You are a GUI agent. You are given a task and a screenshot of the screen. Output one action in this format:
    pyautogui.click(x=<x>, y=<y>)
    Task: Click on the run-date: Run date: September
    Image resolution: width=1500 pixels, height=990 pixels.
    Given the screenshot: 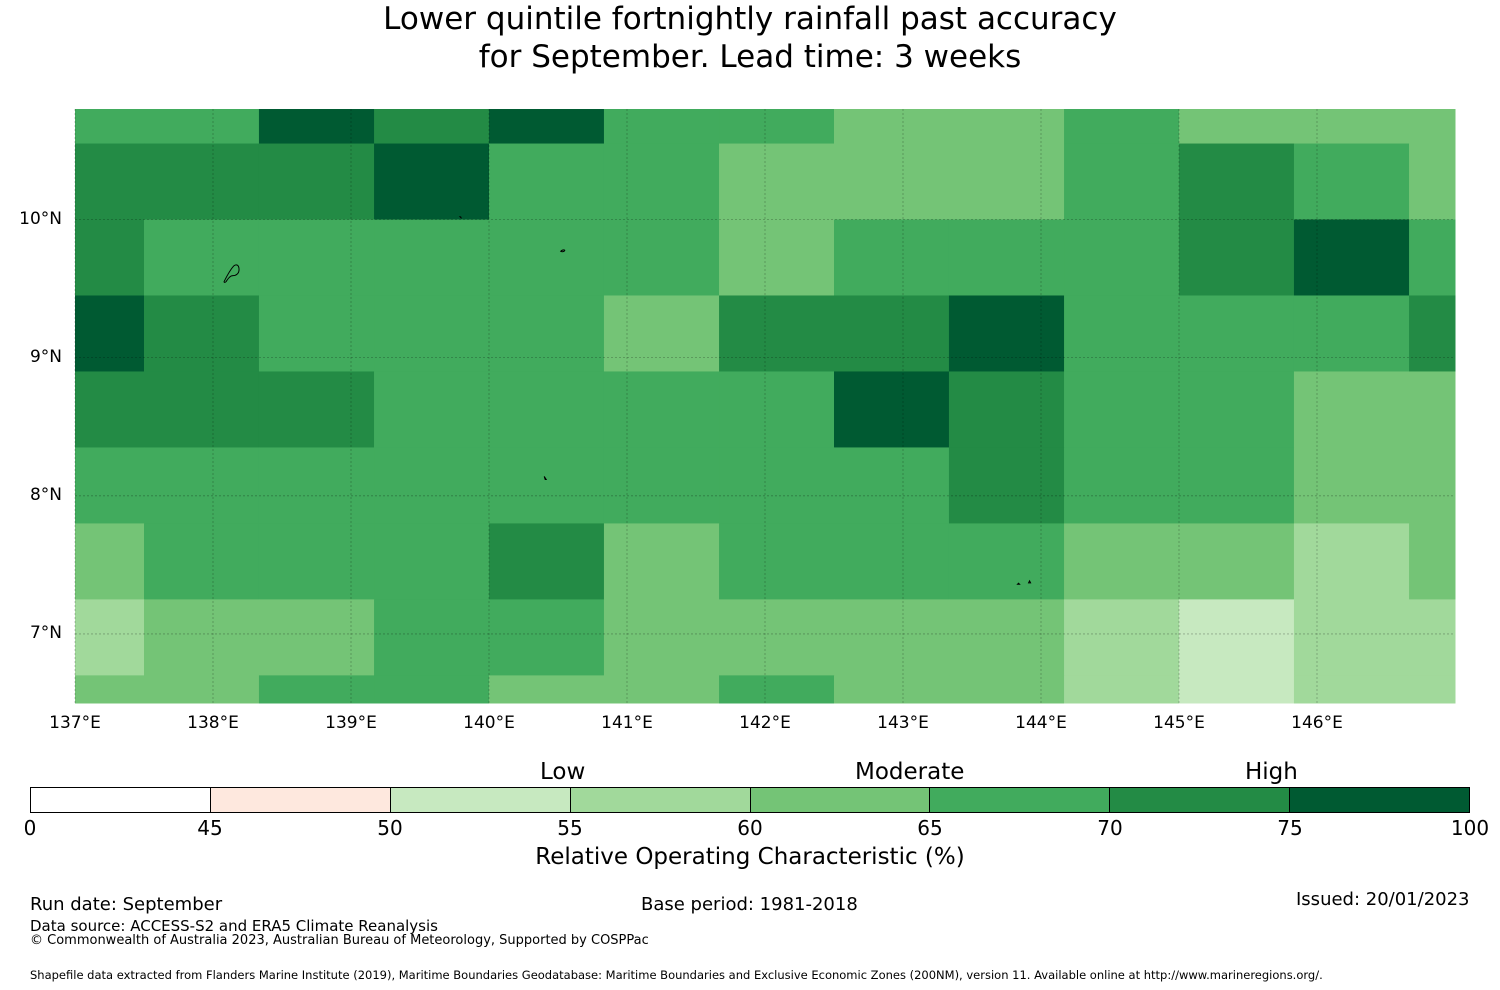 What is the action you would take?
    pyautogui.click(x=126, y=904)
    